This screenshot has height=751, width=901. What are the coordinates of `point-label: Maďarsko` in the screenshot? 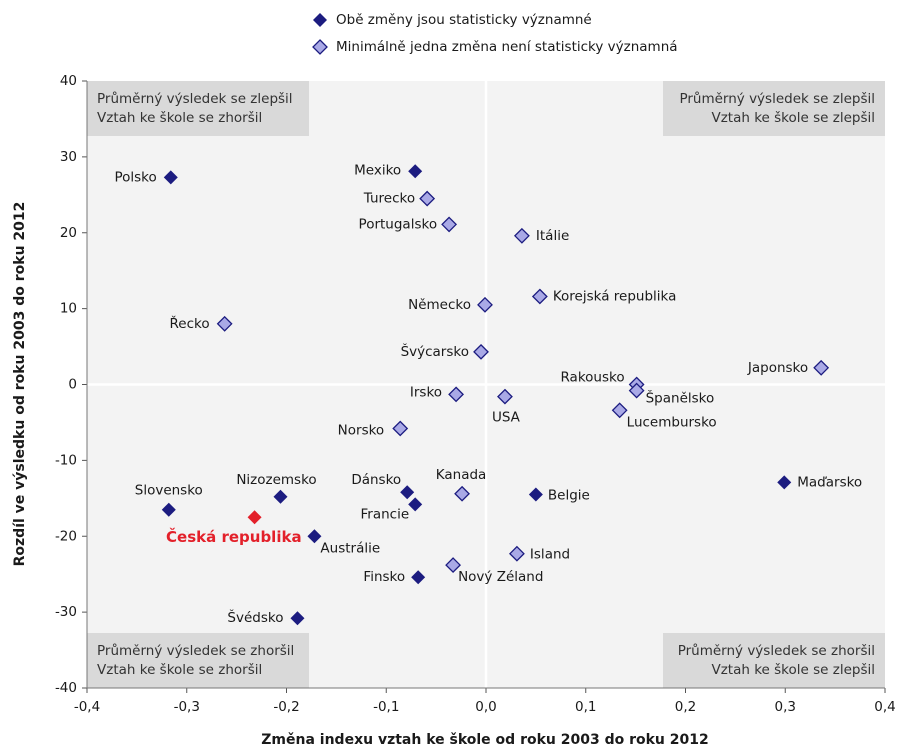 It's located at (829, 482).